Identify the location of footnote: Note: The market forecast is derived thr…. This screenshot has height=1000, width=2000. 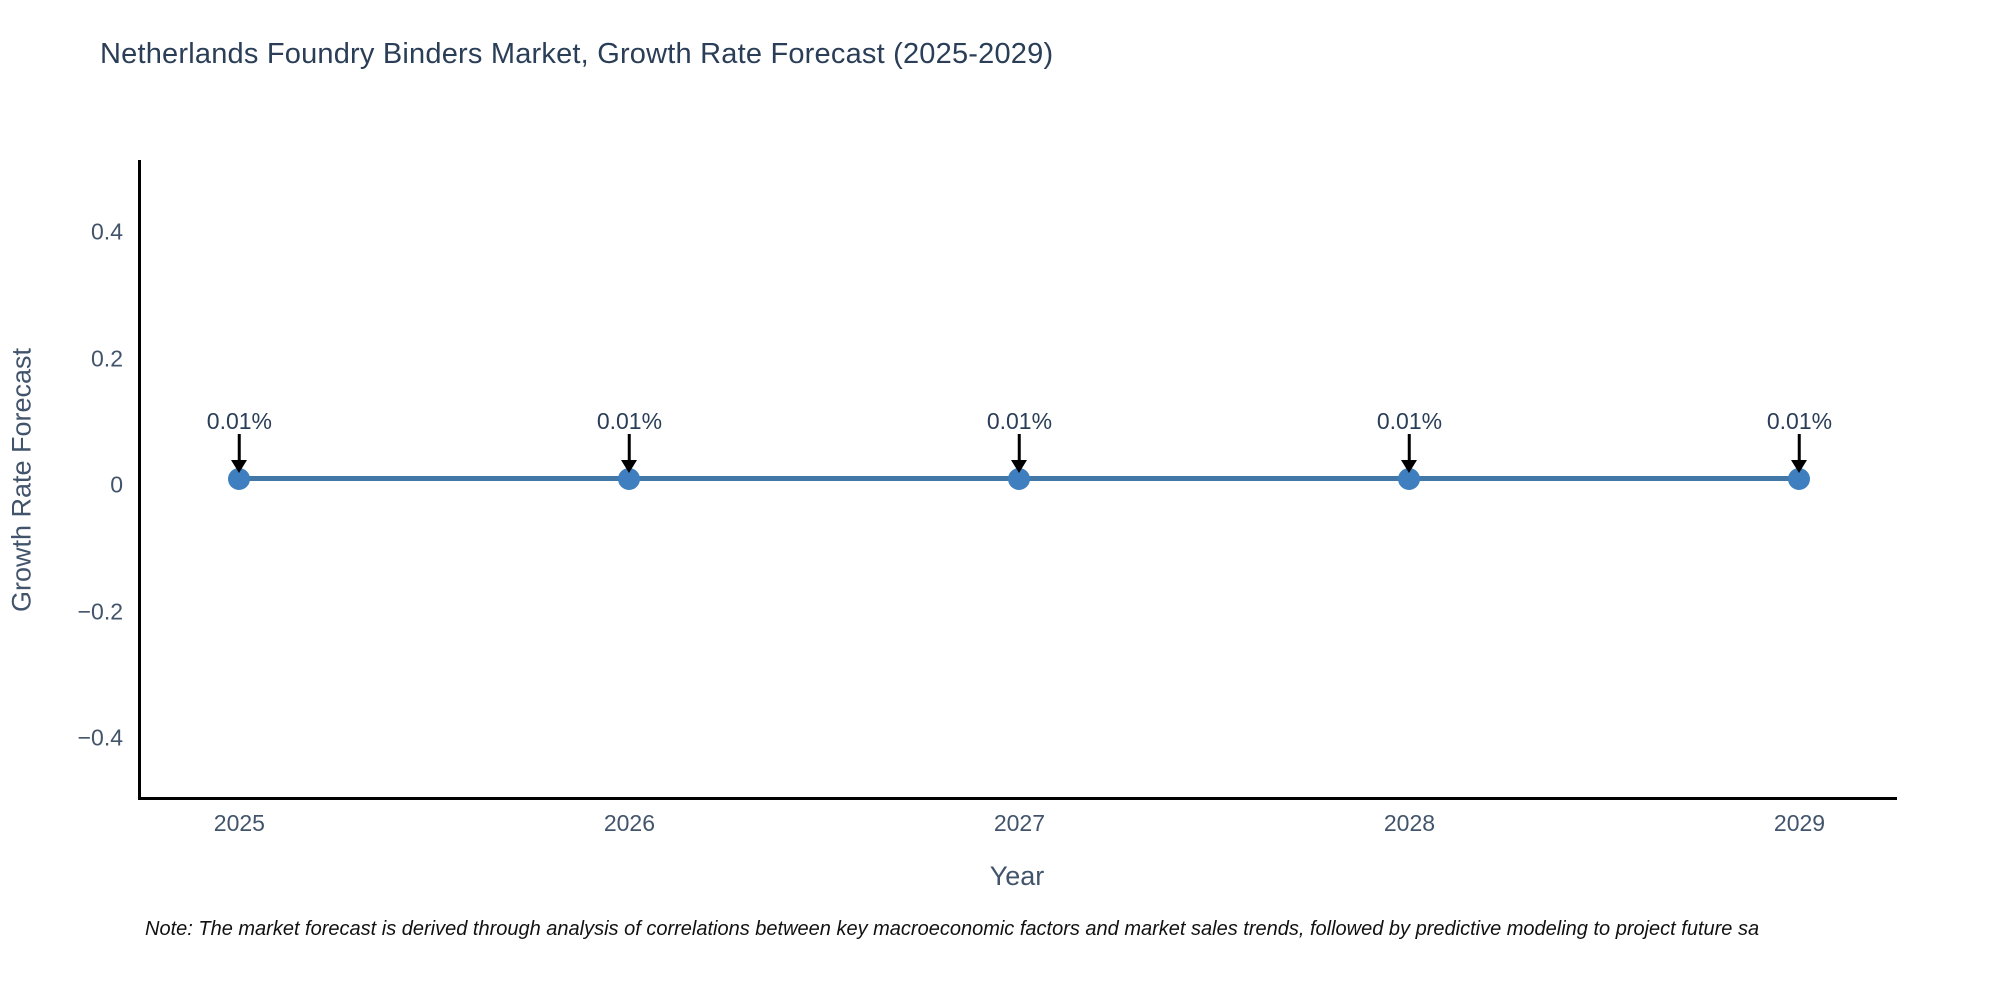
(952, 929).